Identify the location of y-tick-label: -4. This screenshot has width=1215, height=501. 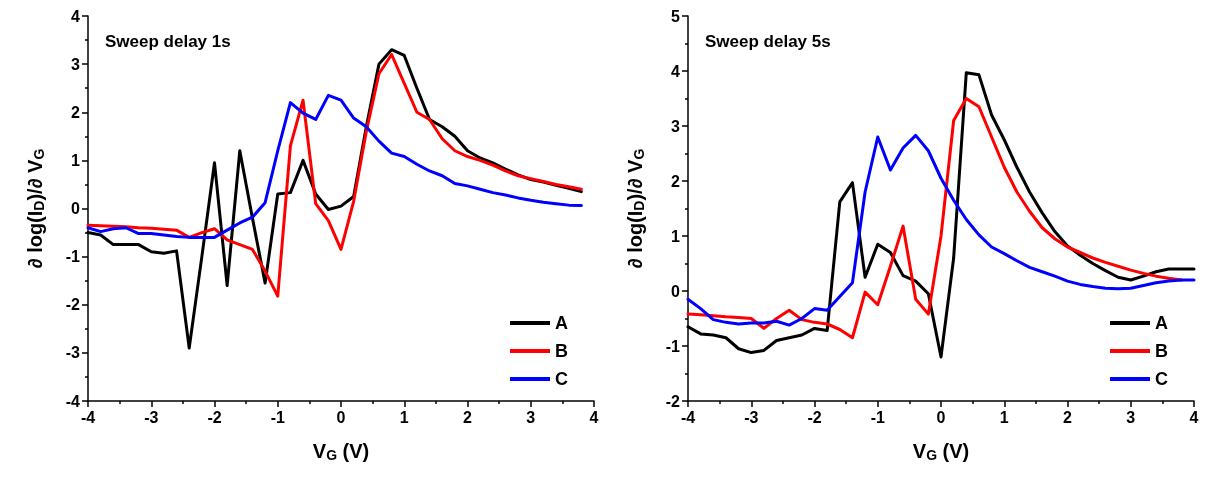
(73, 401).